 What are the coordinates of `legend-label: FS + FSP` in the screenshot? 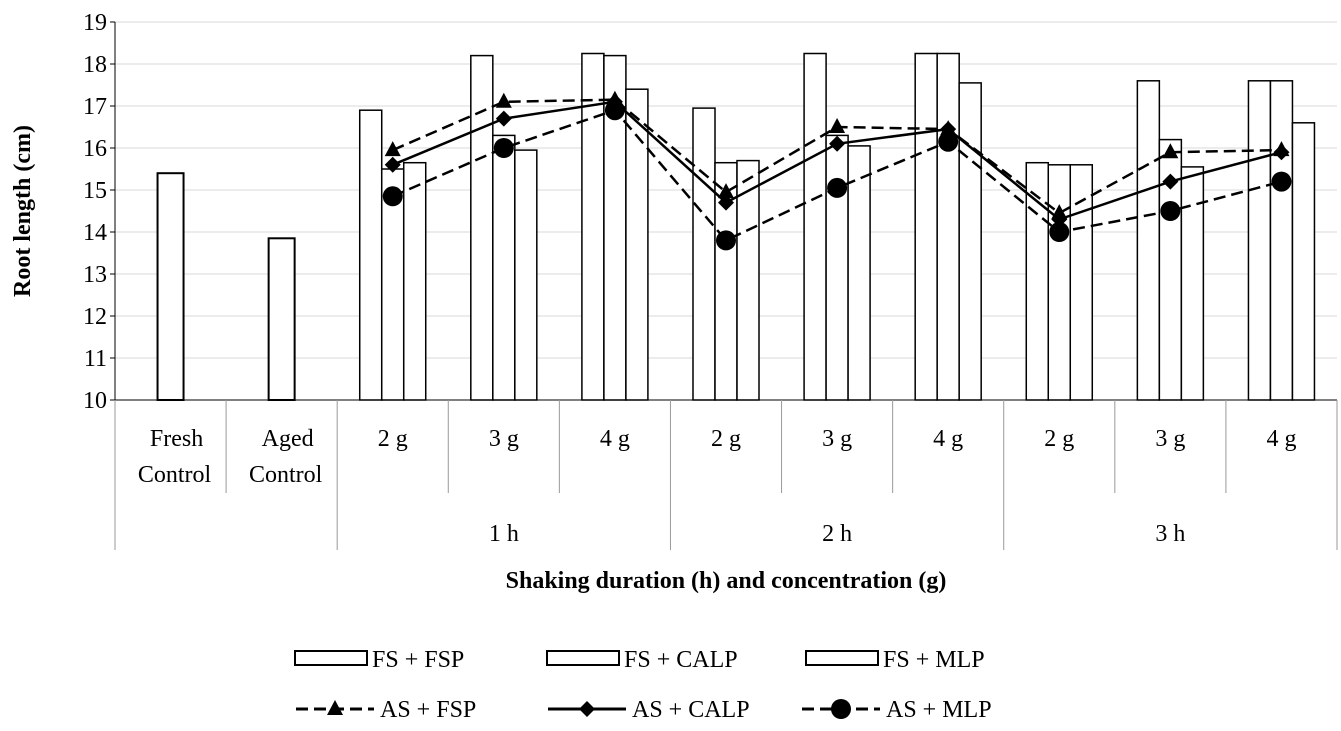 It's located at (418, 660).